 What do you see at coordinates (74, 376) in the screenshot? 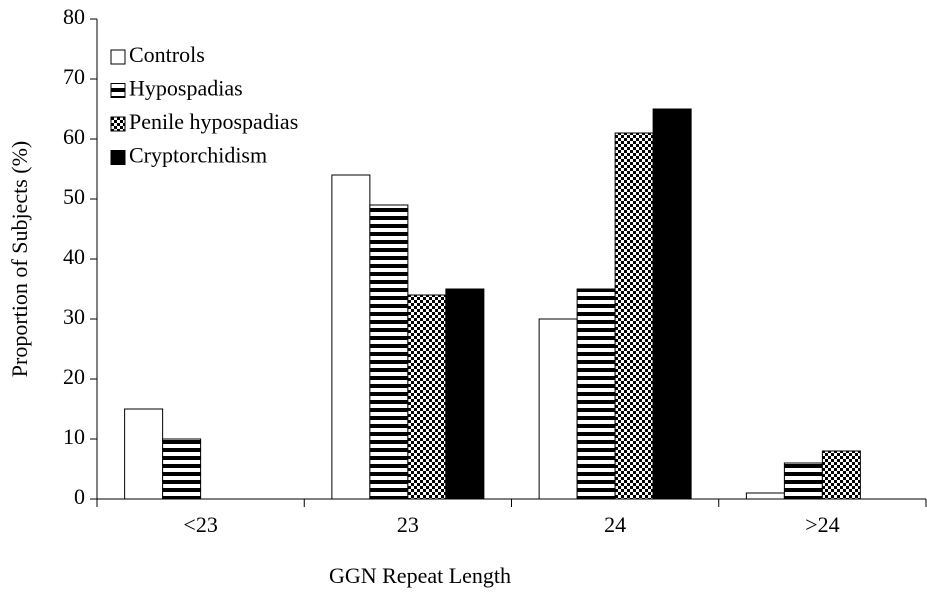
I see `y-tick-label: 20` at bounding box center [74, 376].